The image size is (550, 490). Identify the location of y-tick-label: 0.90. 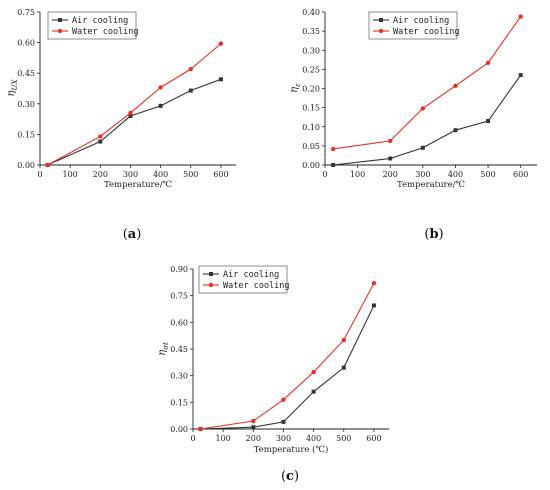
(179, 269).